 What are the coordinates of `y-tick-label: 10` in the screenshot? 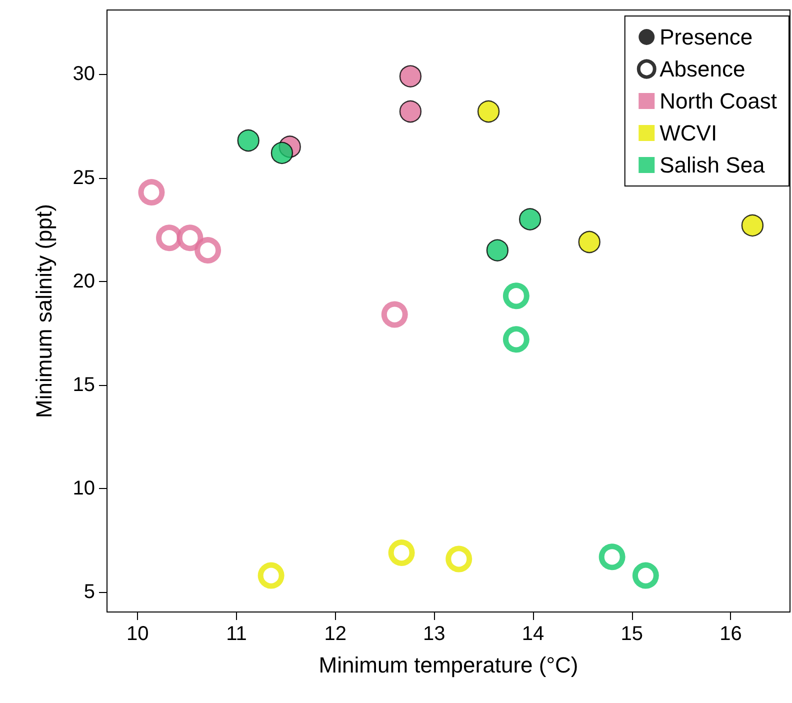 It's located at (83, 489).